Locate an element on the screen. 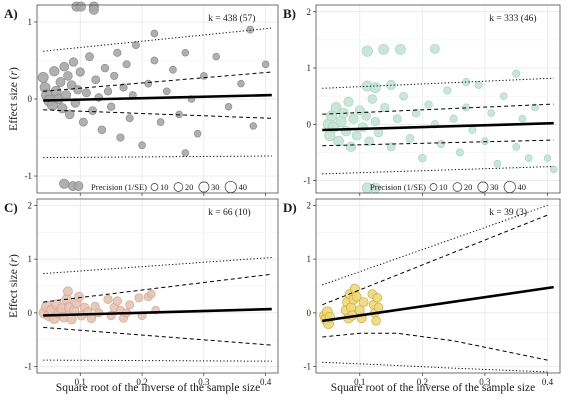 The height and width of the screenshot is (404, 571). x-tick-label: 0.3 is located at coordinates (204, 382).